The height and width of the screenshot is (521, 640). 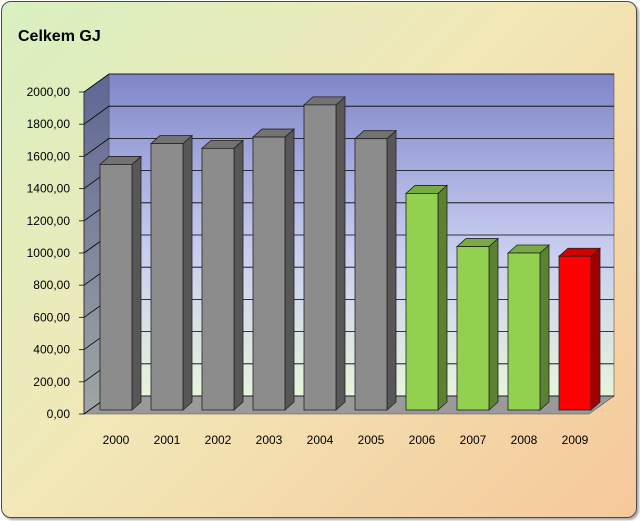 What do you see at coordinates (51, 285) in the screenshot?
I see `y-tick-label: 800,00` at bounding box center [51, 285].